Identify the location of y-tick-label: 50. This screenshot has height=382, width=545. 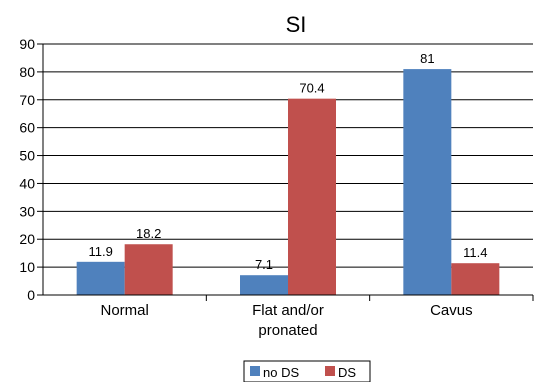
(27, 156).